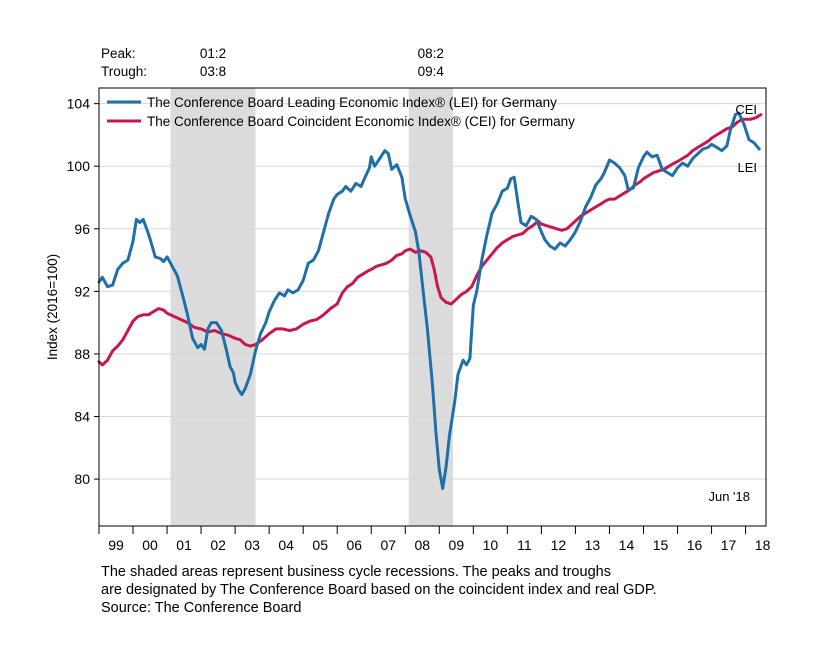 This screenshot has height=664, width=814. I want to click on x-tick-label: 00, so click(150, 545).